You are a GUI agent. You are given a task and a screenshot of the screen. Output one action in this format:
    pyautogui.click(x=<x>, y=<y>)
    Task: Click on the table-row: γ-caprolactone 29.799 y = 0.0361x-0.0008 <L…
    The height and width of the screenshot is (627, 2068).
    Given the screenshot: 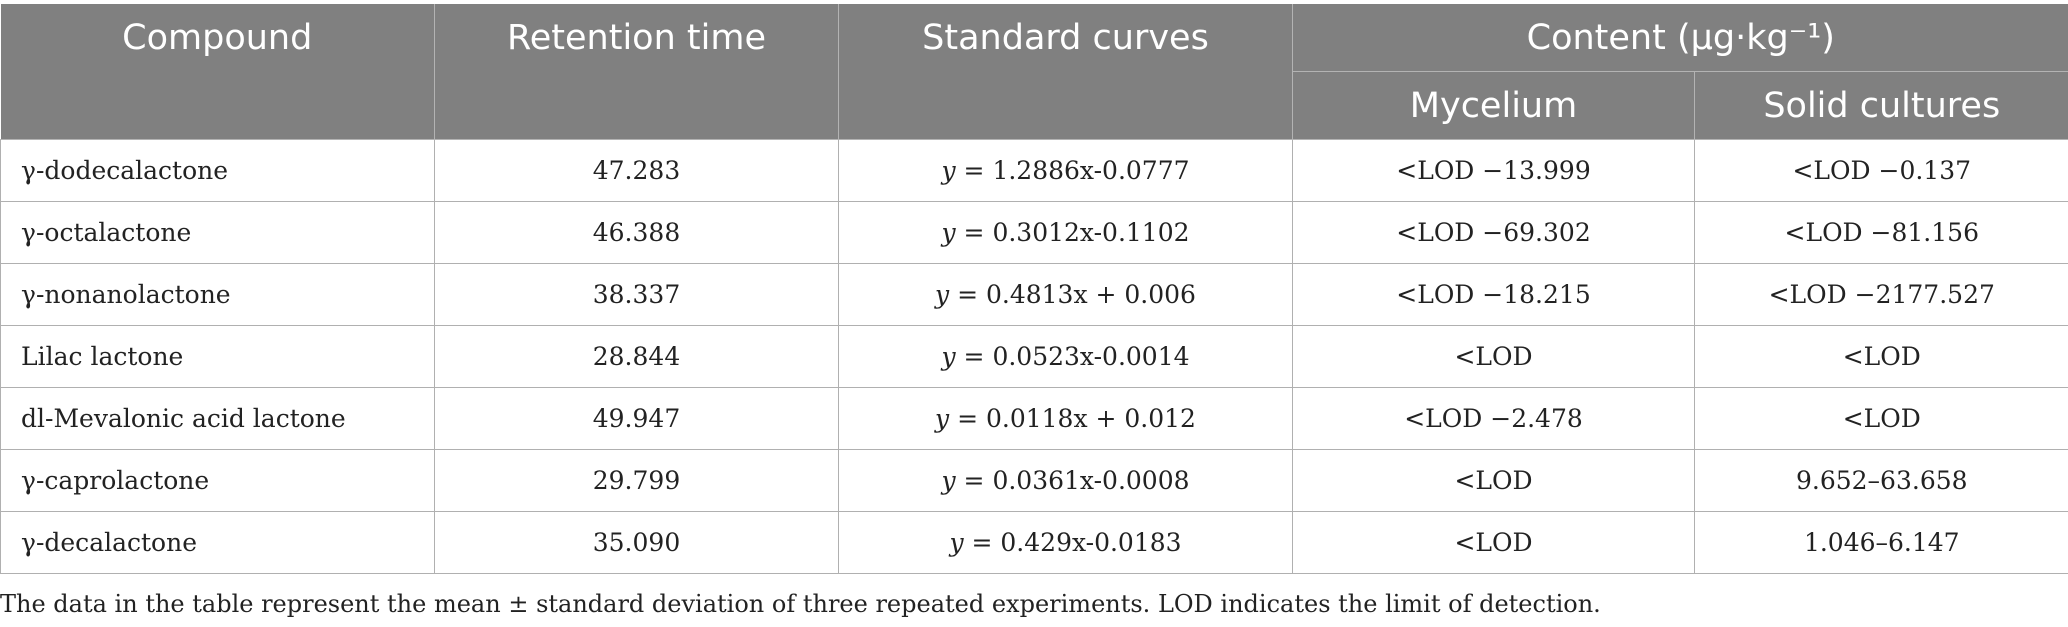 What is the action you would take?
    pyautogui.click(x=1034, y=480)
    